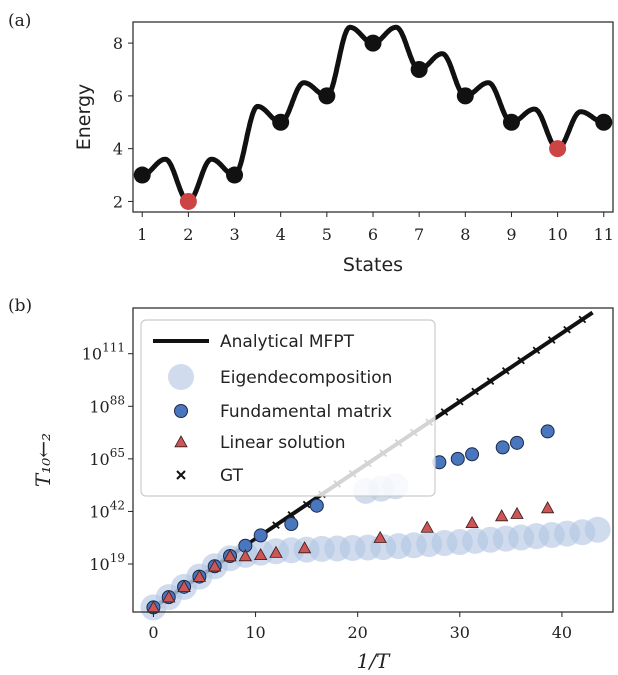  Describe the element at coordinates (255, 632) in the screenshot. I see `x-tick-label-b: 10` at that location.